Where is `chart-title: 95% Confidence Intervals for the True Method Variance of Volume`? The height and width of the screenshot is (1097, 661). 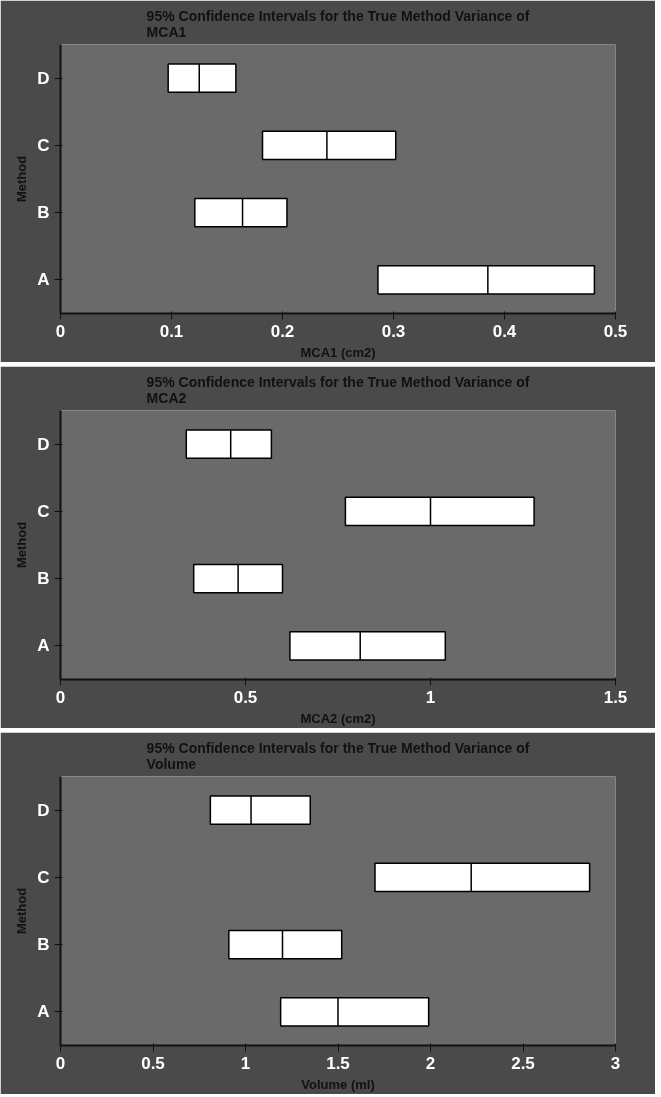 chart-title: 95% Confidence Intervals for the True Method Variance of Volume is located at coordinates (338, 755).